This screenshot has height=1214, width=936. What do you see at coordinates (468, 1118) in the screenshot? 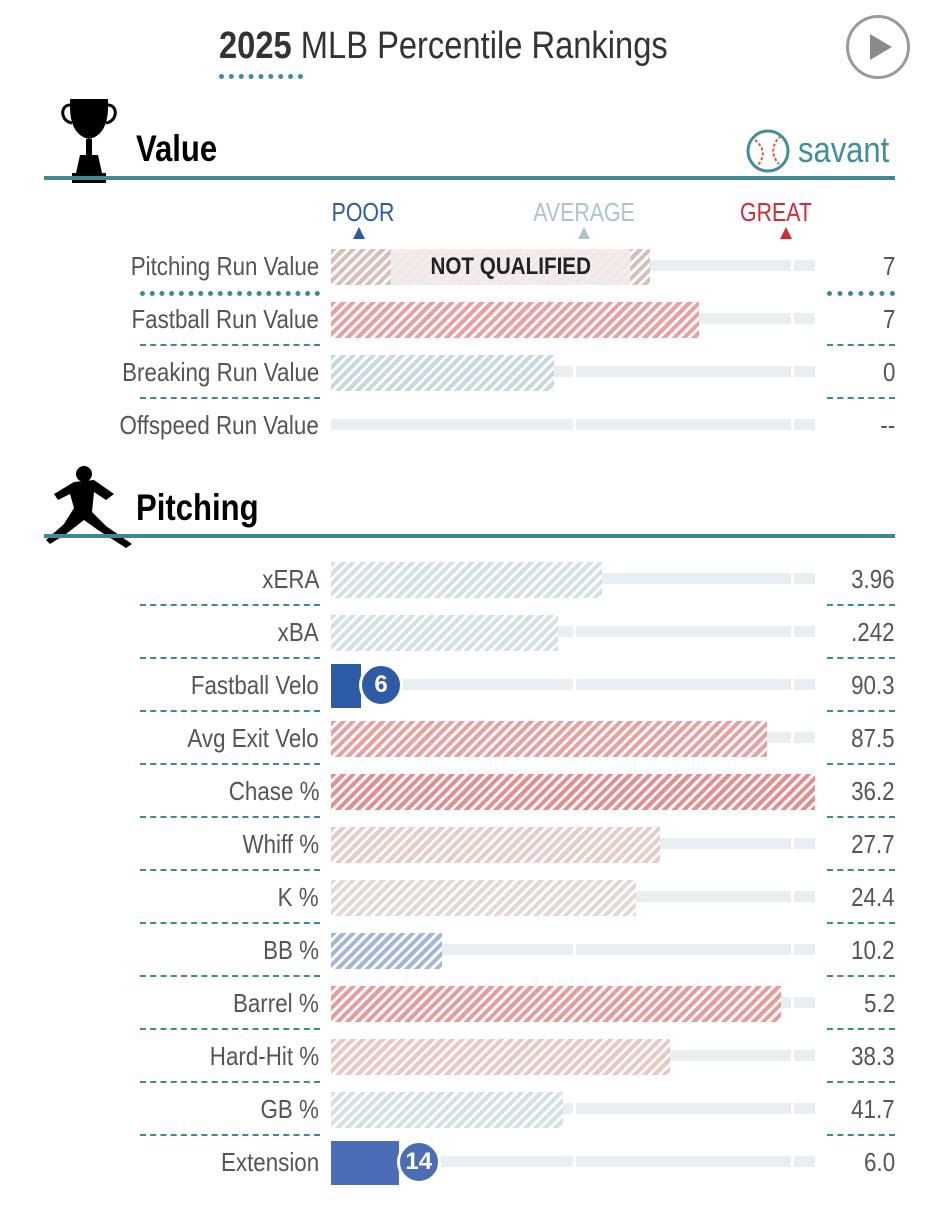
I see `percentile-row: GB % 41.7` at bounding box center [468, 1118].